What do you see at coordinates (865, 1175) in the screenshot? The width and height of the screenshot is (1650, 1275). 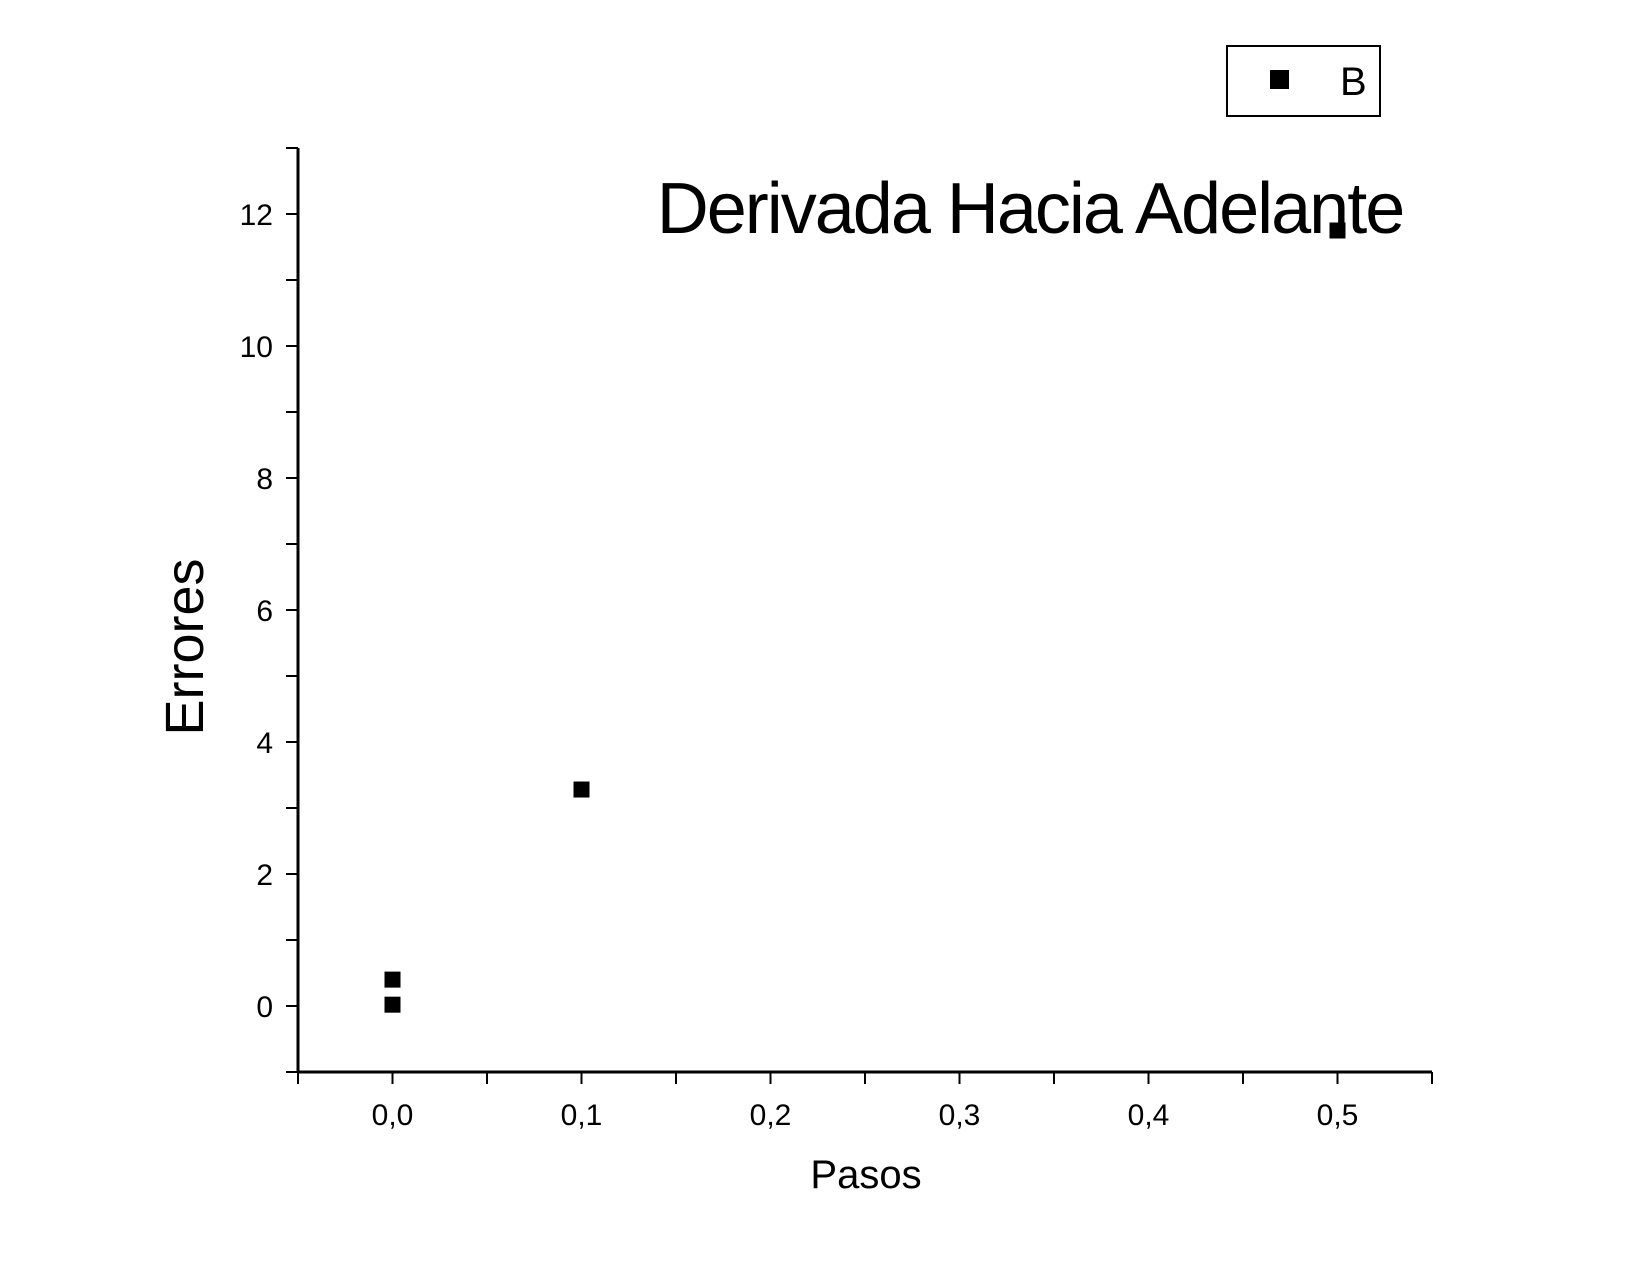 I see `x-axis-title: Pasos` at bounding box center [865, 1175].